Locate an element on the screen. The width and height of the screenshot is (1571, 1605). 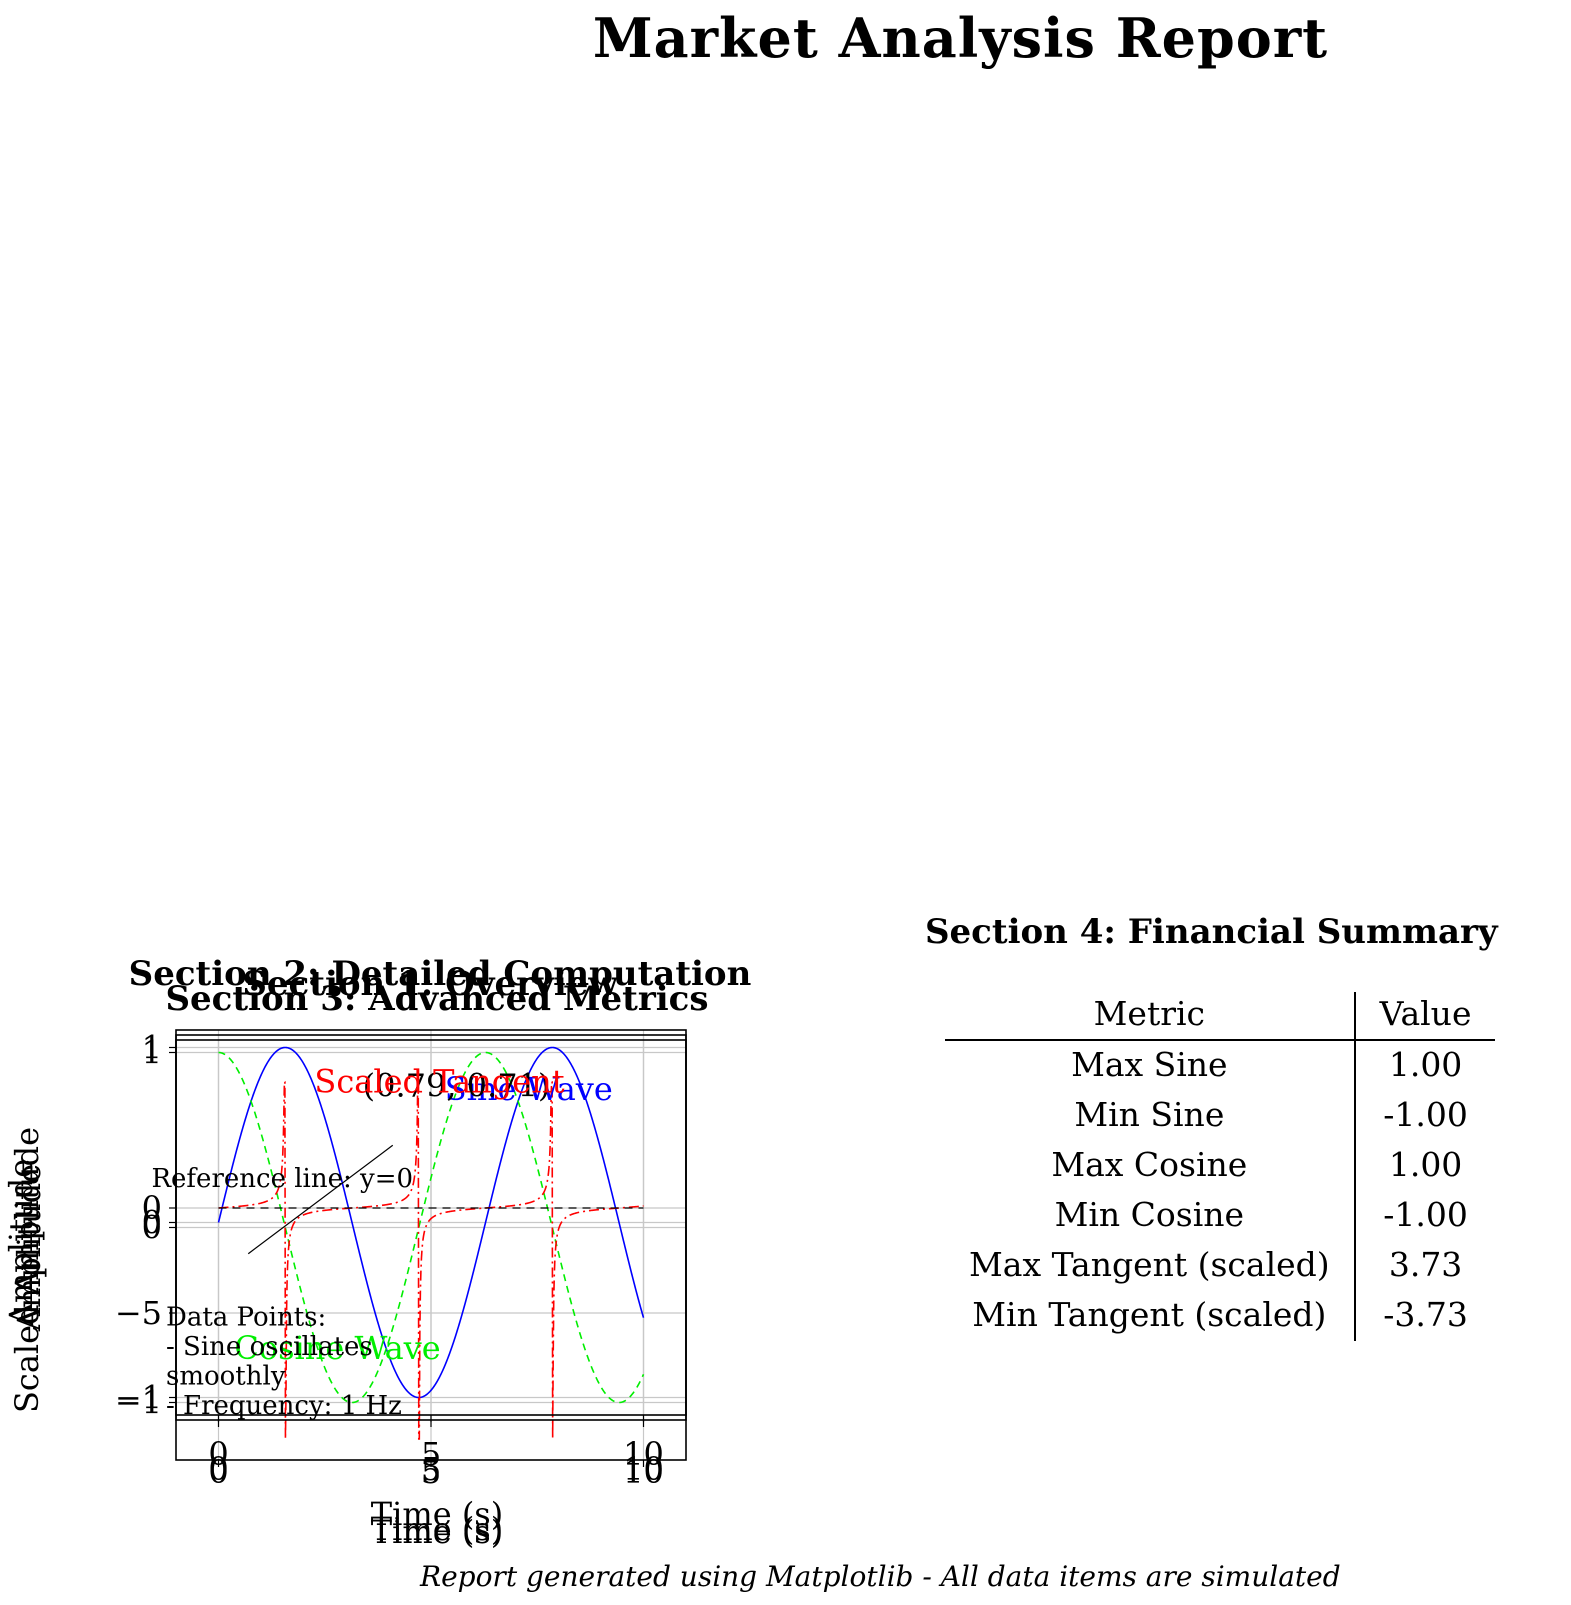
table-title: Section 4: Financial Summary is located at coordinates (1211, 932).